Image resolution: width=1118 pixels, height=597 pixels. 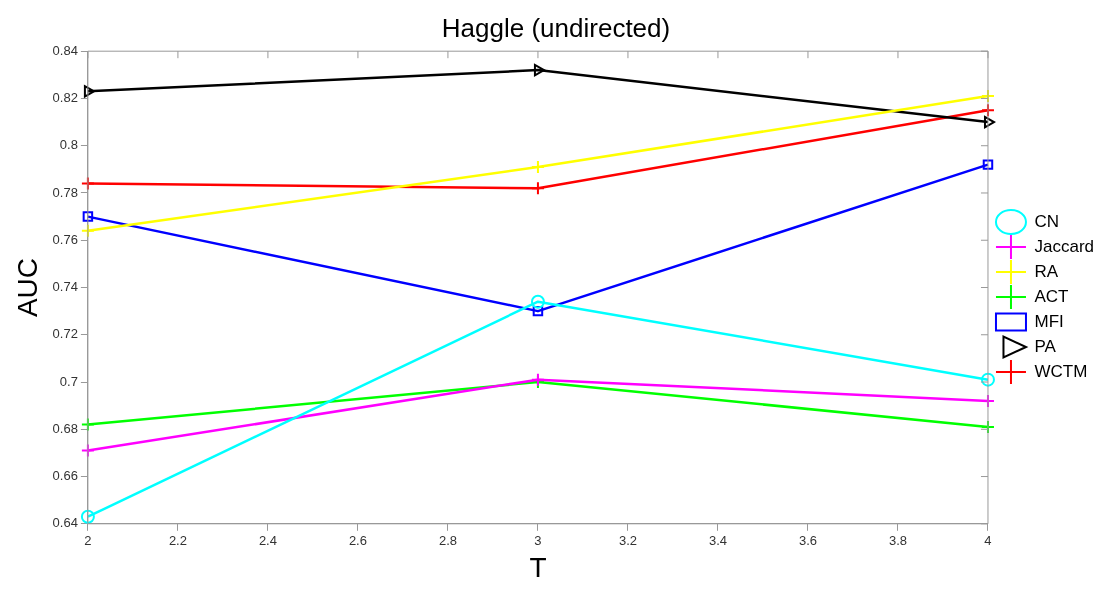 What do you see at coordinates (627, 541) in the screenshot?
I see `x-tick-label: 3.2` at bounding box center [627, 541].